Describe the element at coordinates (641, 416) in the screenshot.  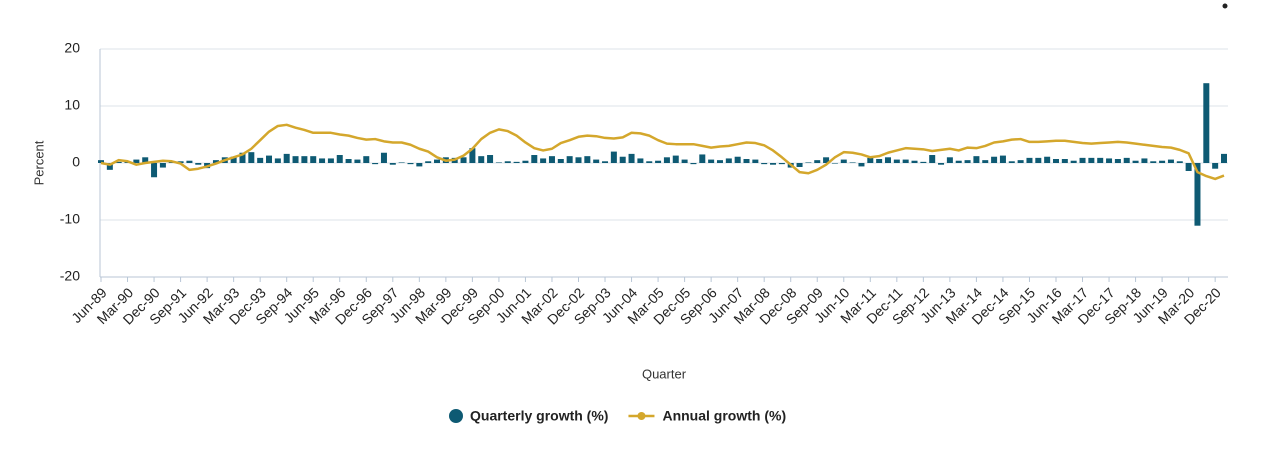
I see `legend-swatch-dot` at that location.